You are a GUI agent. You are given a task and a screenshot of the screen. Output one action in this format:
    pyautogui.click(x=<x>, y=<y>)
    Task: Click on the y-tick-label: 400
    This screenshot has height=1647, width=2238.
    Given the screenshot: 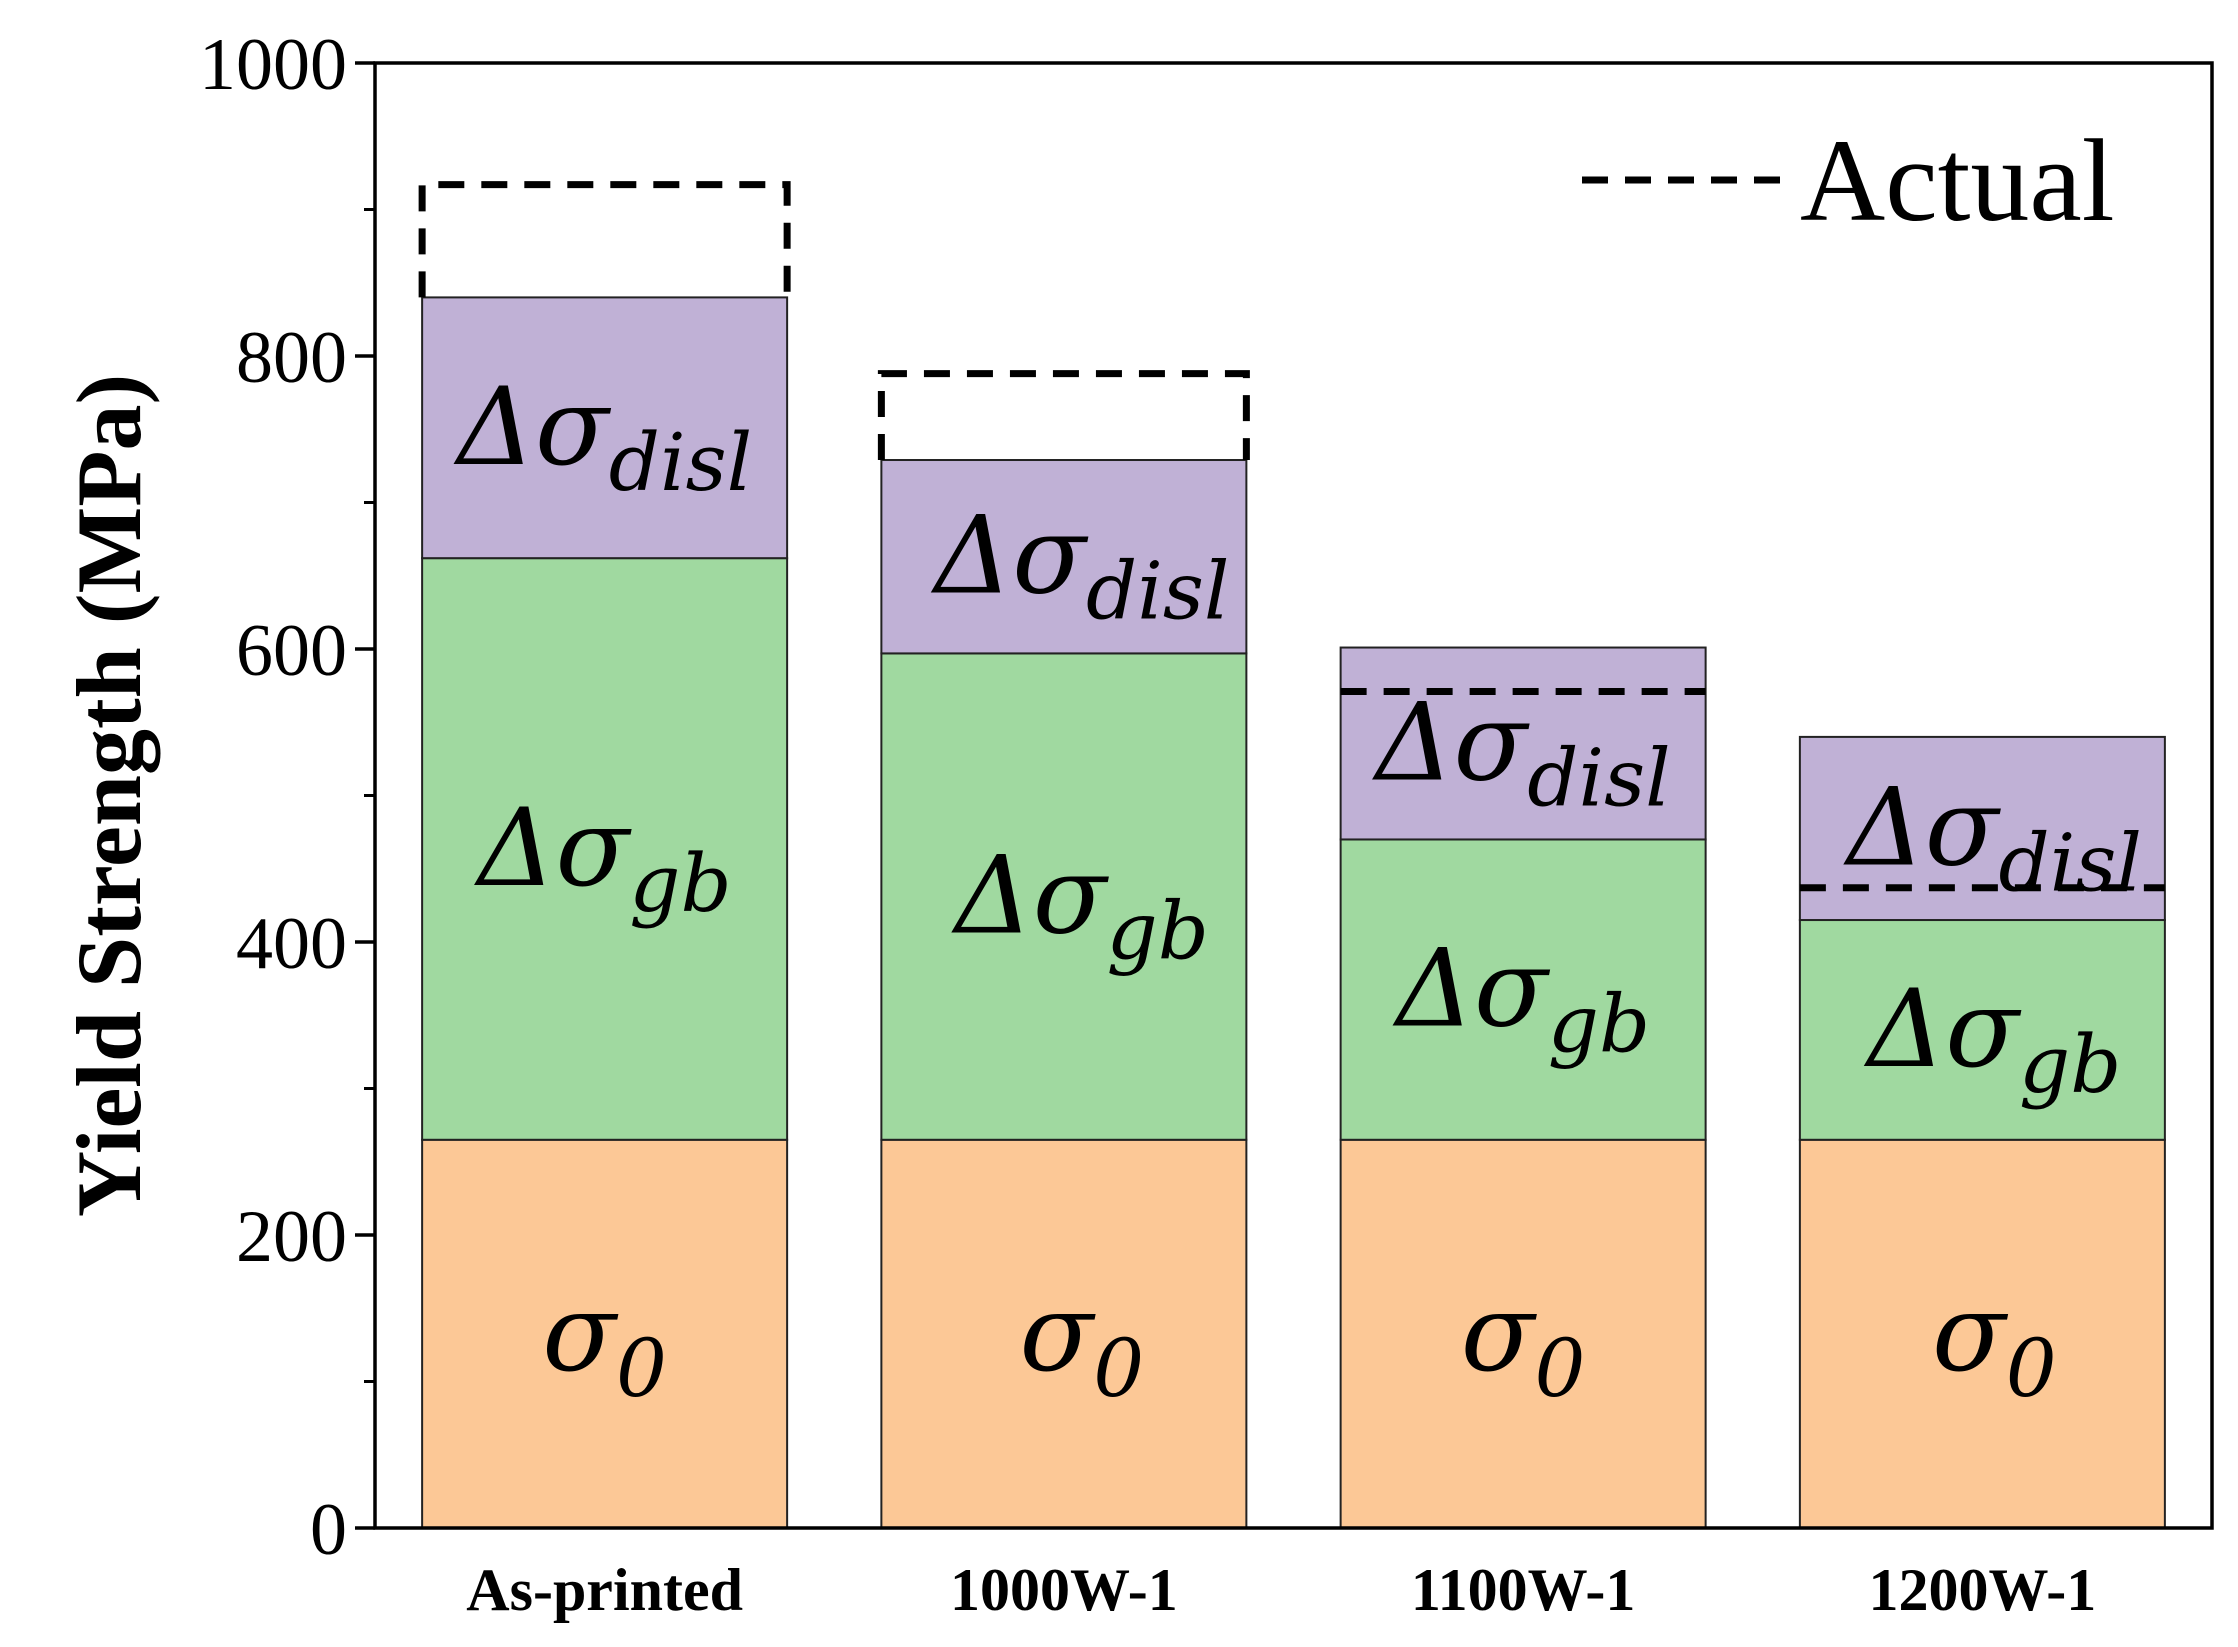 What is the action you would take?
    pyautogui.click(x=291, y=944)
    